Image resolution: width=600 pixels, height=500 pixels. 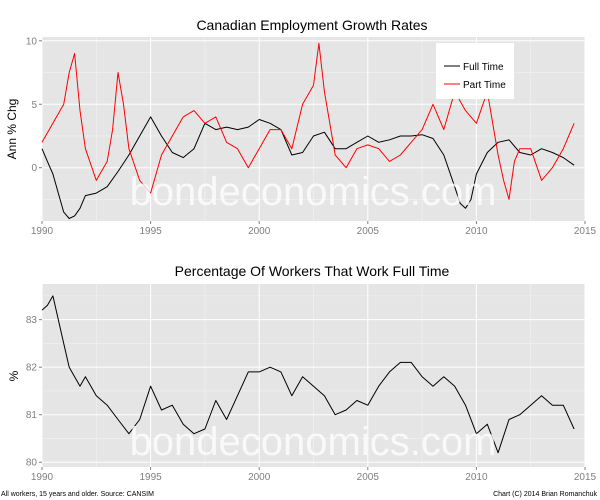 What do you see at coordinates (32, 463) in the screenshot?
I see `y-tick-label: 80` at bounding box center [32, 463].